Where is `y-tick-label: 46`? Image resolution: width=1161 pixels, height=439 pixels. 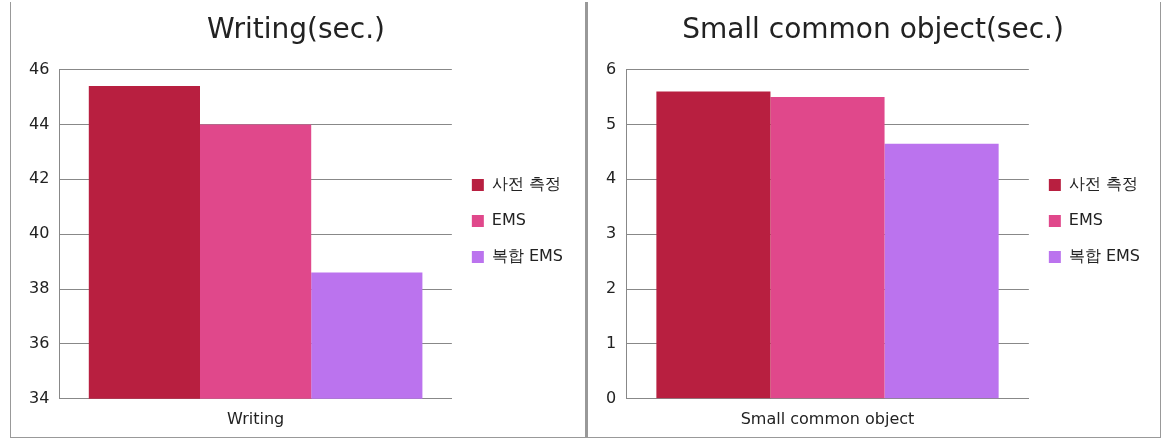
y-tick-label: 46 is located at coordinates (39, 68).